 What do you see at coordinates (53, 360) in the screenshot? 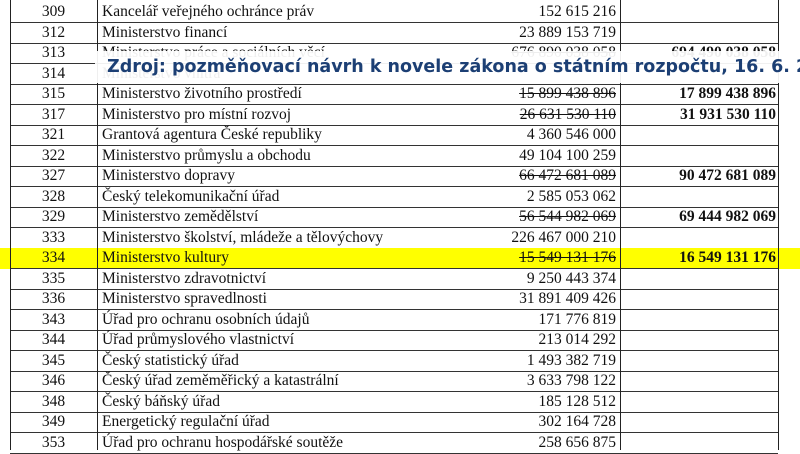
I see `chapter-number: 345` at bounding box center [53, 360].